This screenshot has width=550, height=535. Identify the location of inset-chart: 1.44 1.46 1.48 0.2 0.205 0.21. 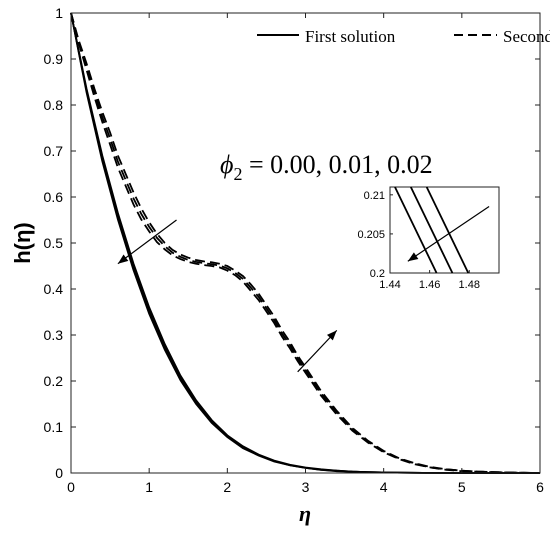
(428, 238).